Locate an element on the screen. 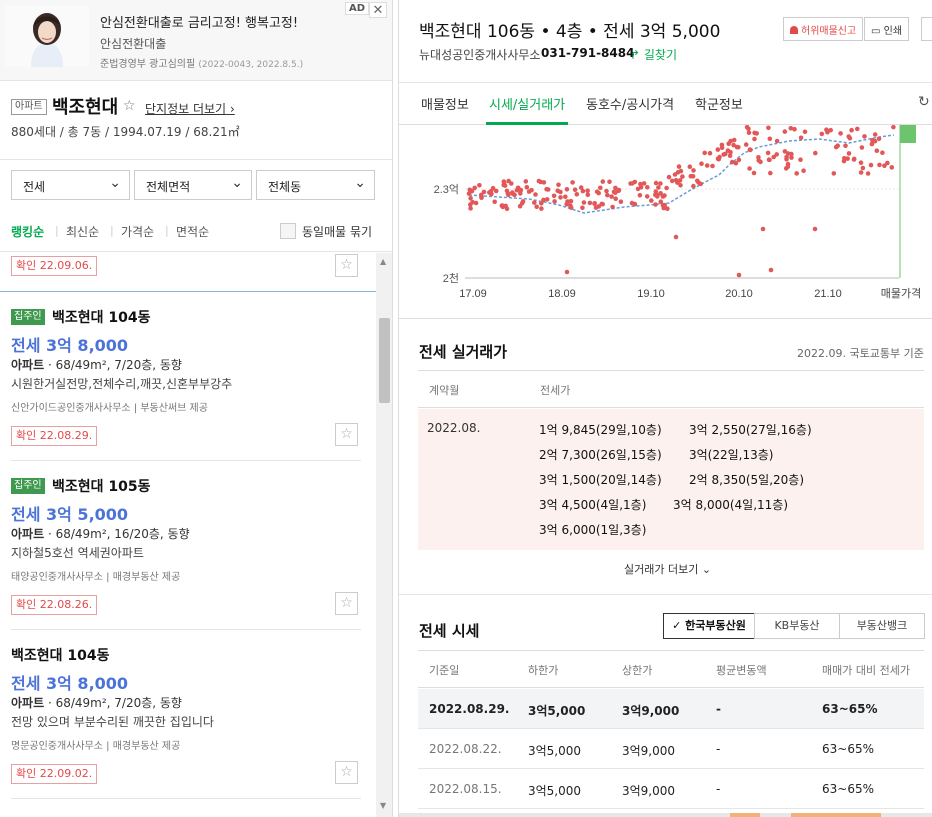 Image resolution: width=932 pixels, height=817 pixels. trade-line: 3억 1,500(20일,14층) 2억 8,350(5일,20층) is located at coordinates (689, 479).